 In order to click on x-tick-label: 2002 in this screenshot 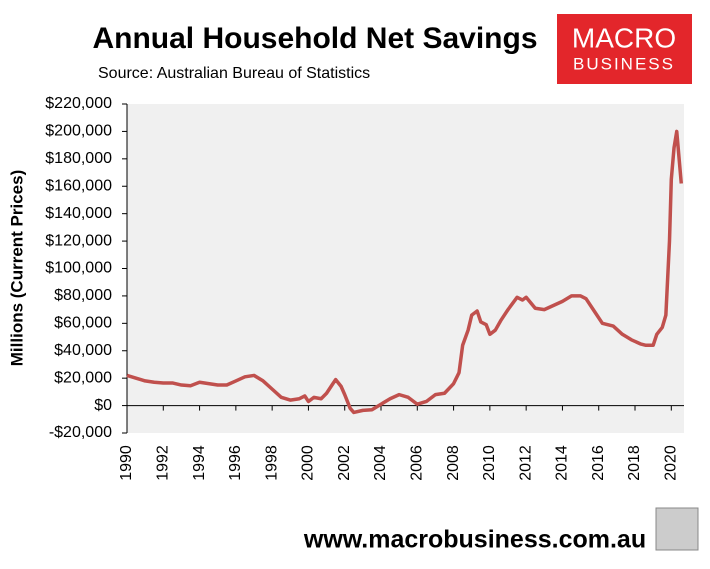, I will do `click(344, 463)`.